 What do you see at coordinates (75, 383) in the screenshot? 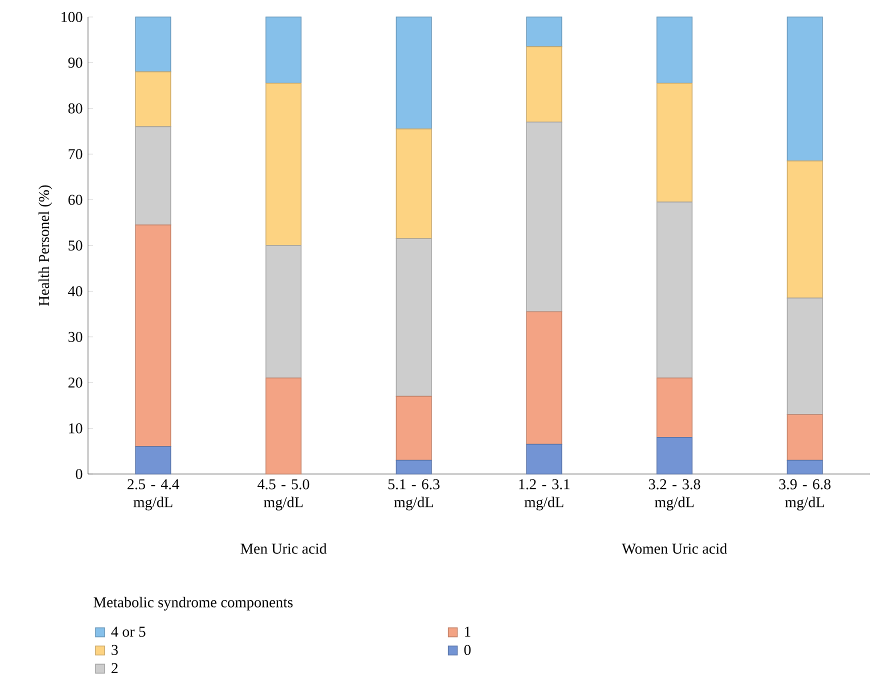
I see `y-tick-label: 20` at bounding box center [75, 383].